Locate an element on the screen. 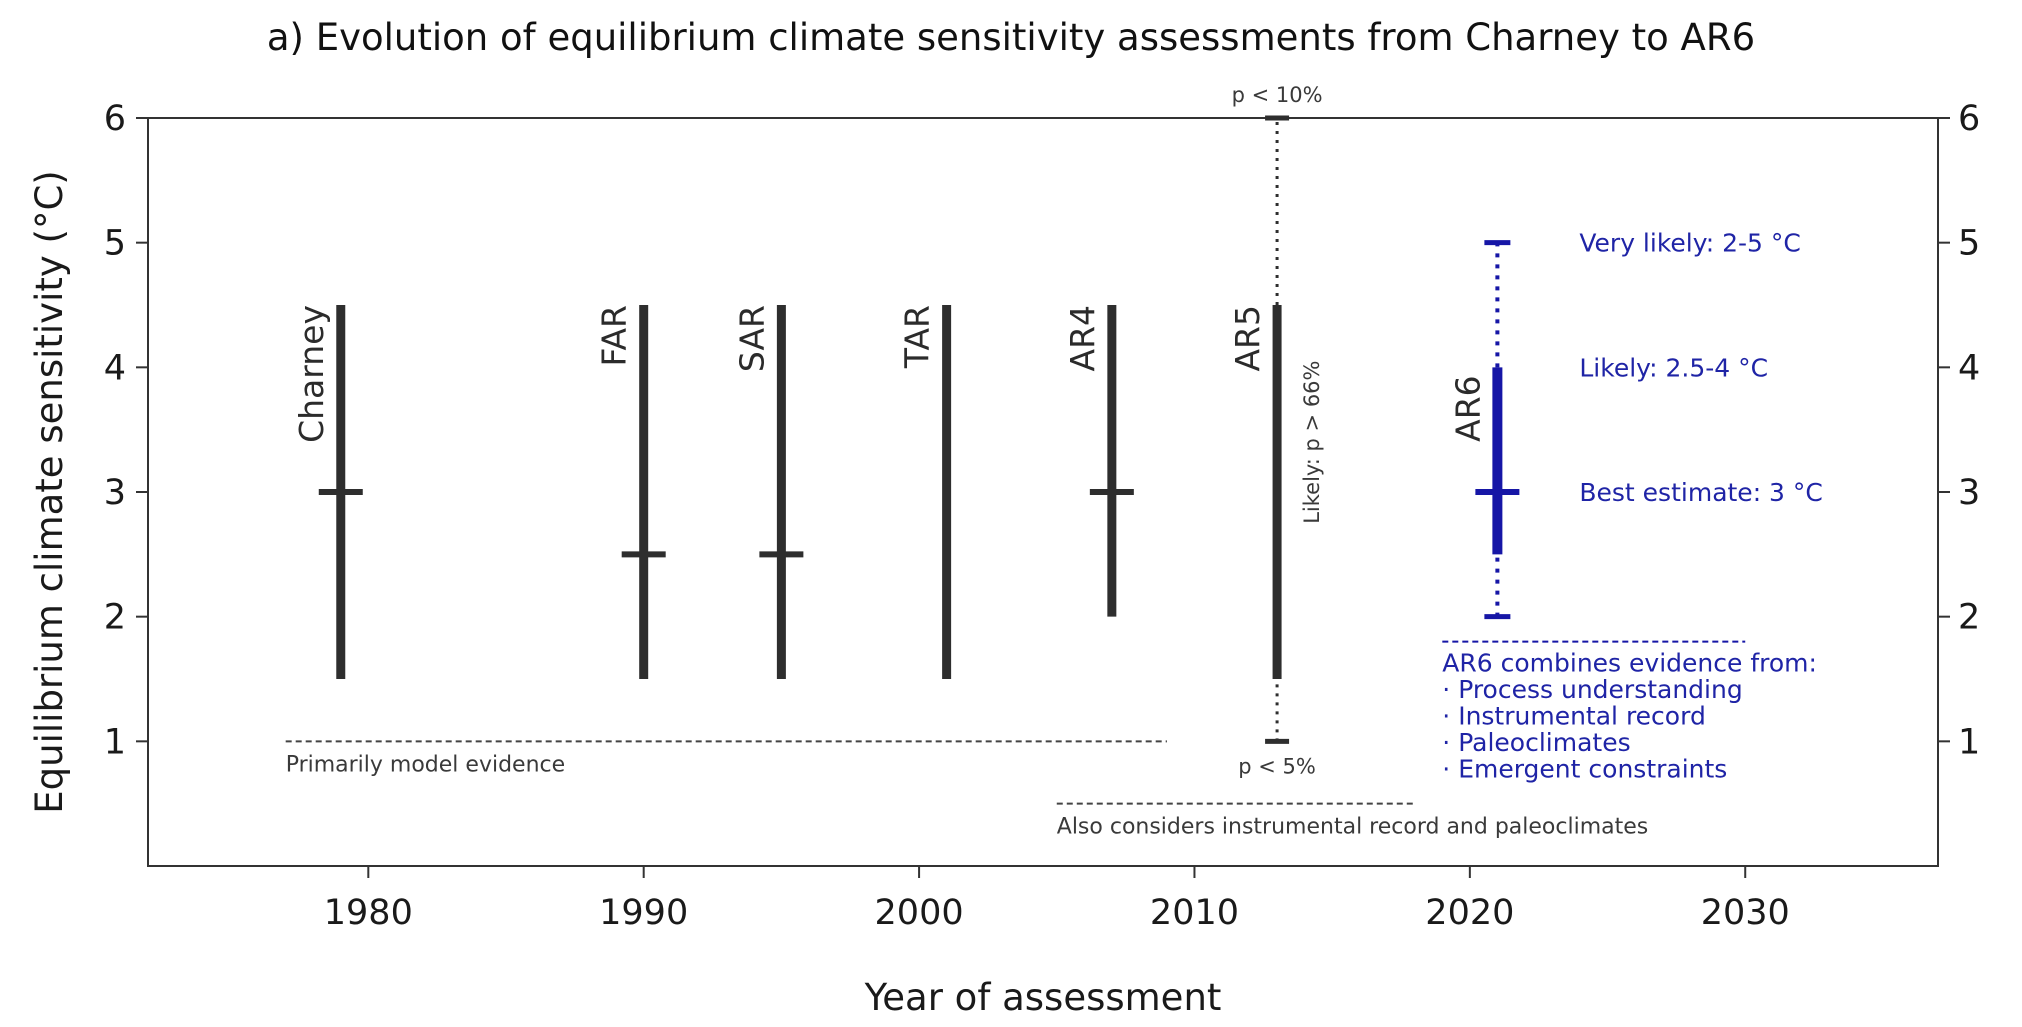 Image resolution: width=2022 pixels, height=1027 pixels. ar5-upper-note: p < 10% is located at coordinates (1277, 95).